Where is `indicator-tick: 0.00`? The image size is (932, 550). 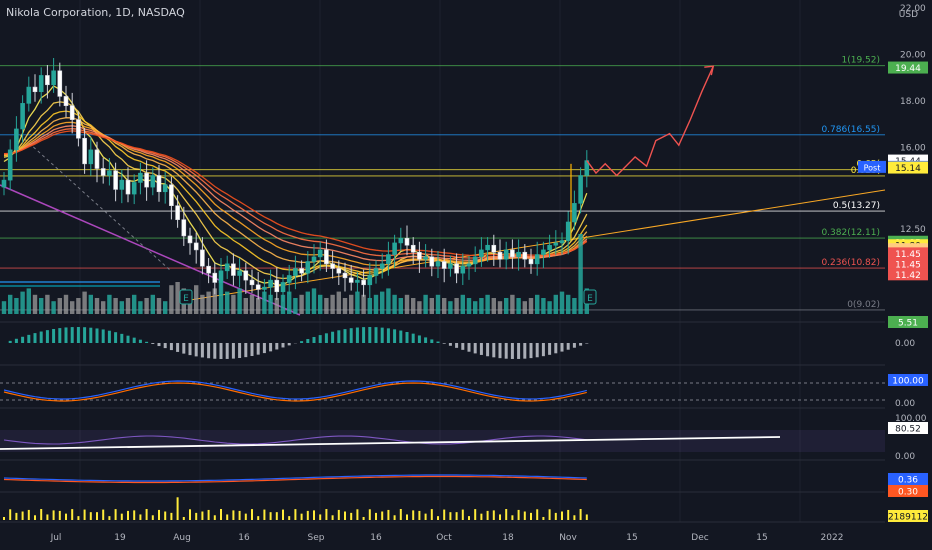 indicator-tick: 0.00 is located at coordinates (905, 457).